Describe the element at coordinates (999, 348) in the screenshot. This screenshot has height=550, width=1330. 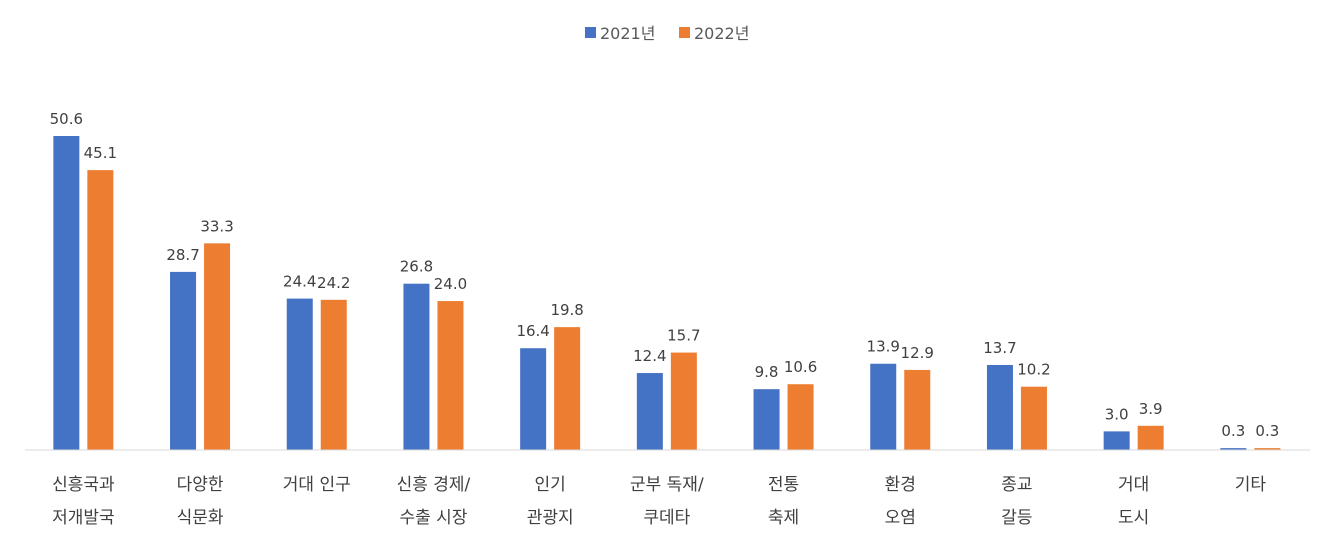
I see `data-label-1-9: 13.7` at that location.